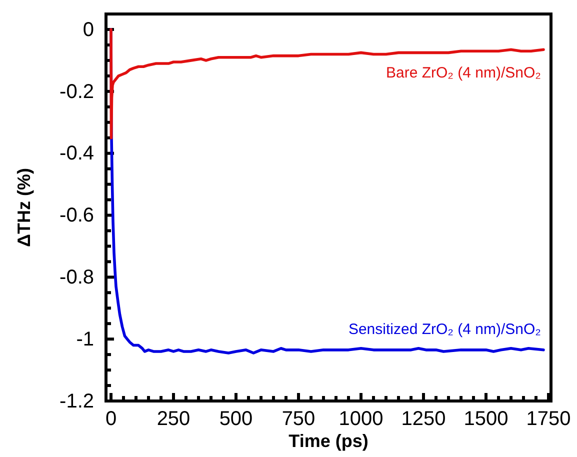 Image resolution: width=577 pixels, height=457 pixels. Describe the element at coordinates (464, 73) in the screenshot. I see `series-label: Bare ZrO₂ (4 nm)/SnO₂` at that location.